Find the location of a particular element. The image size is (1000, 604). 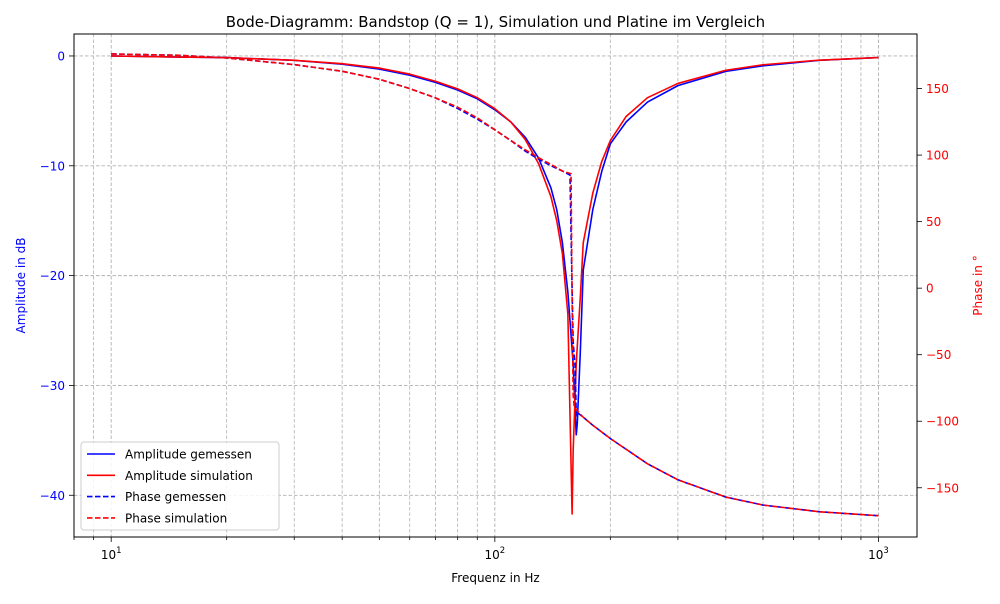

y-left-tick-label: −30 is located at coordinates (52, 386).